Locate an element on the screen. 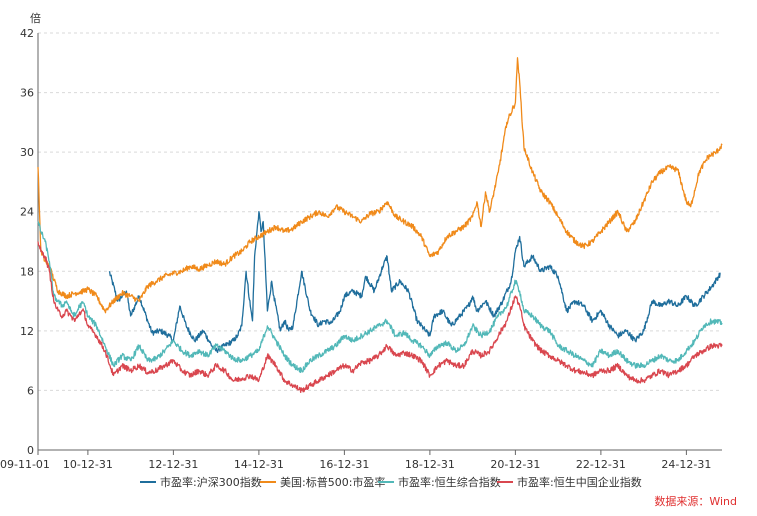 The image size is (757, 516). data-source-label: 数据来源：Wind is located at coordinates (695, 501).